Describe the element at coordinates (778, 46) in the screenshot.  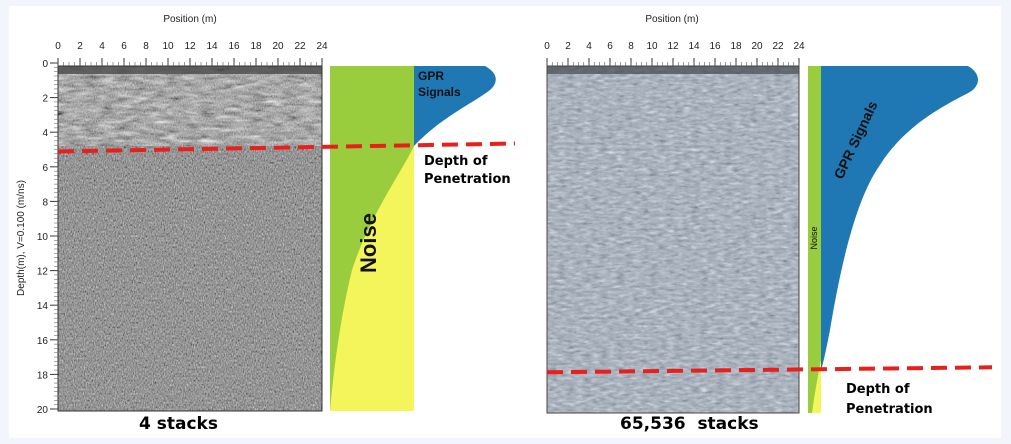
I see `right-x-tick-label: 22` at that location.